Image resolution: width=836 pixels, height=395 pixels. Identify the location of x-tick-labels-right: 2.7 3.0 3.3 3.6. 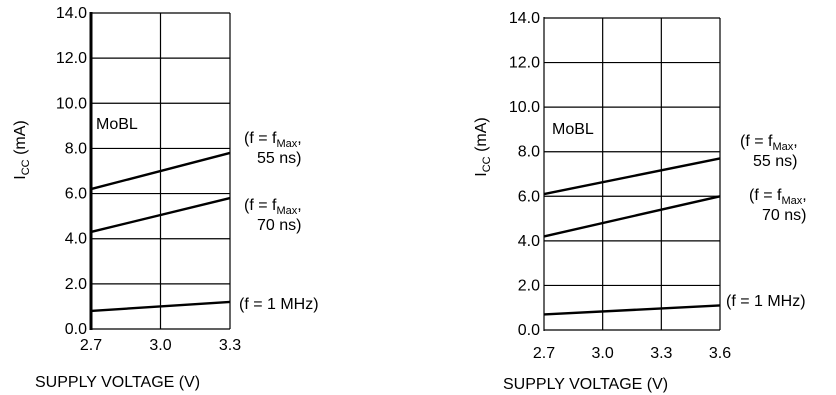
(632, 353).